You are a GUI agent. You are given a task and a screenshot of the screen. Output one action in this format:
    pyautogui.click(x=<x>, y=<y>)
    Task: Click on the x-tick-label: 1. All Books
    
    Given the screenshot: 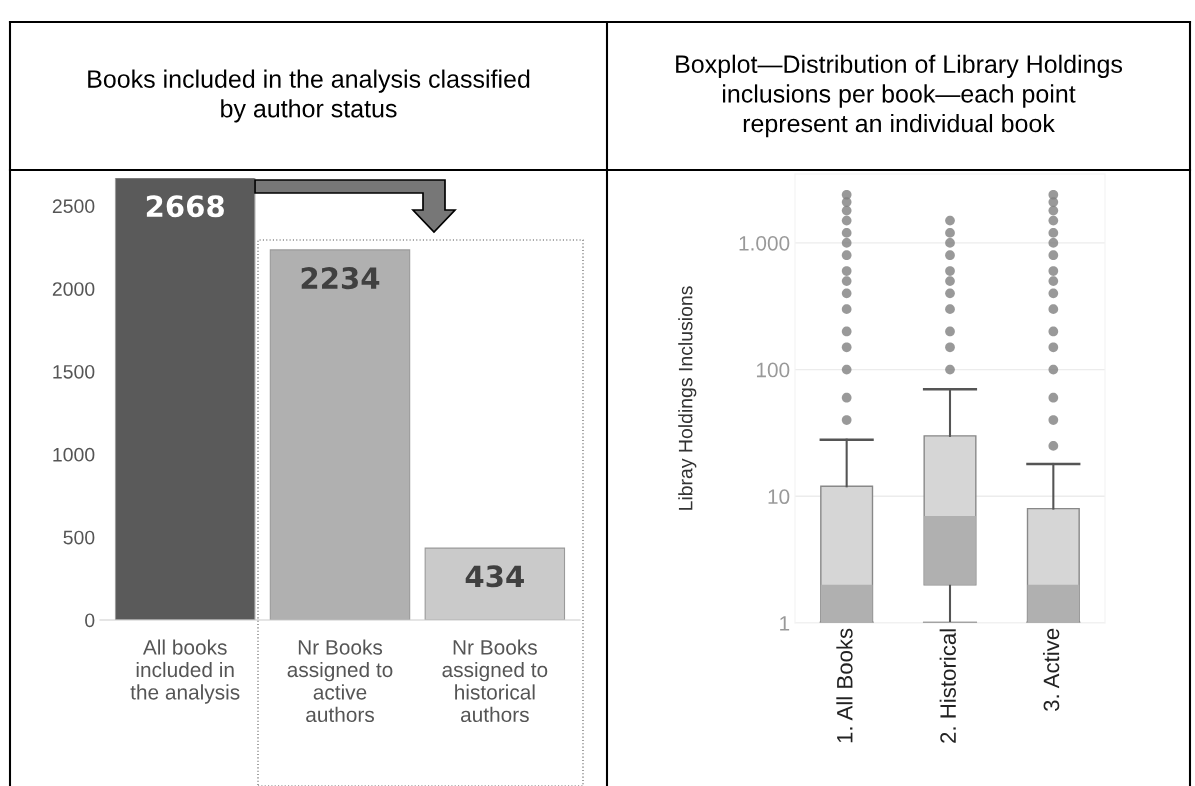 What is the action you would take?
    pyautogui.click(x=844, y=685)
    